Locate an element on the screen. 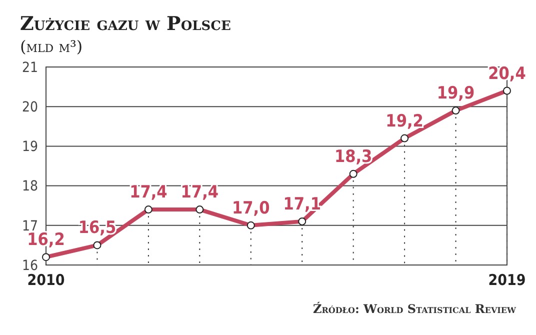  chart-subtitle: (mld m³) is located at coordinates (51, 46).